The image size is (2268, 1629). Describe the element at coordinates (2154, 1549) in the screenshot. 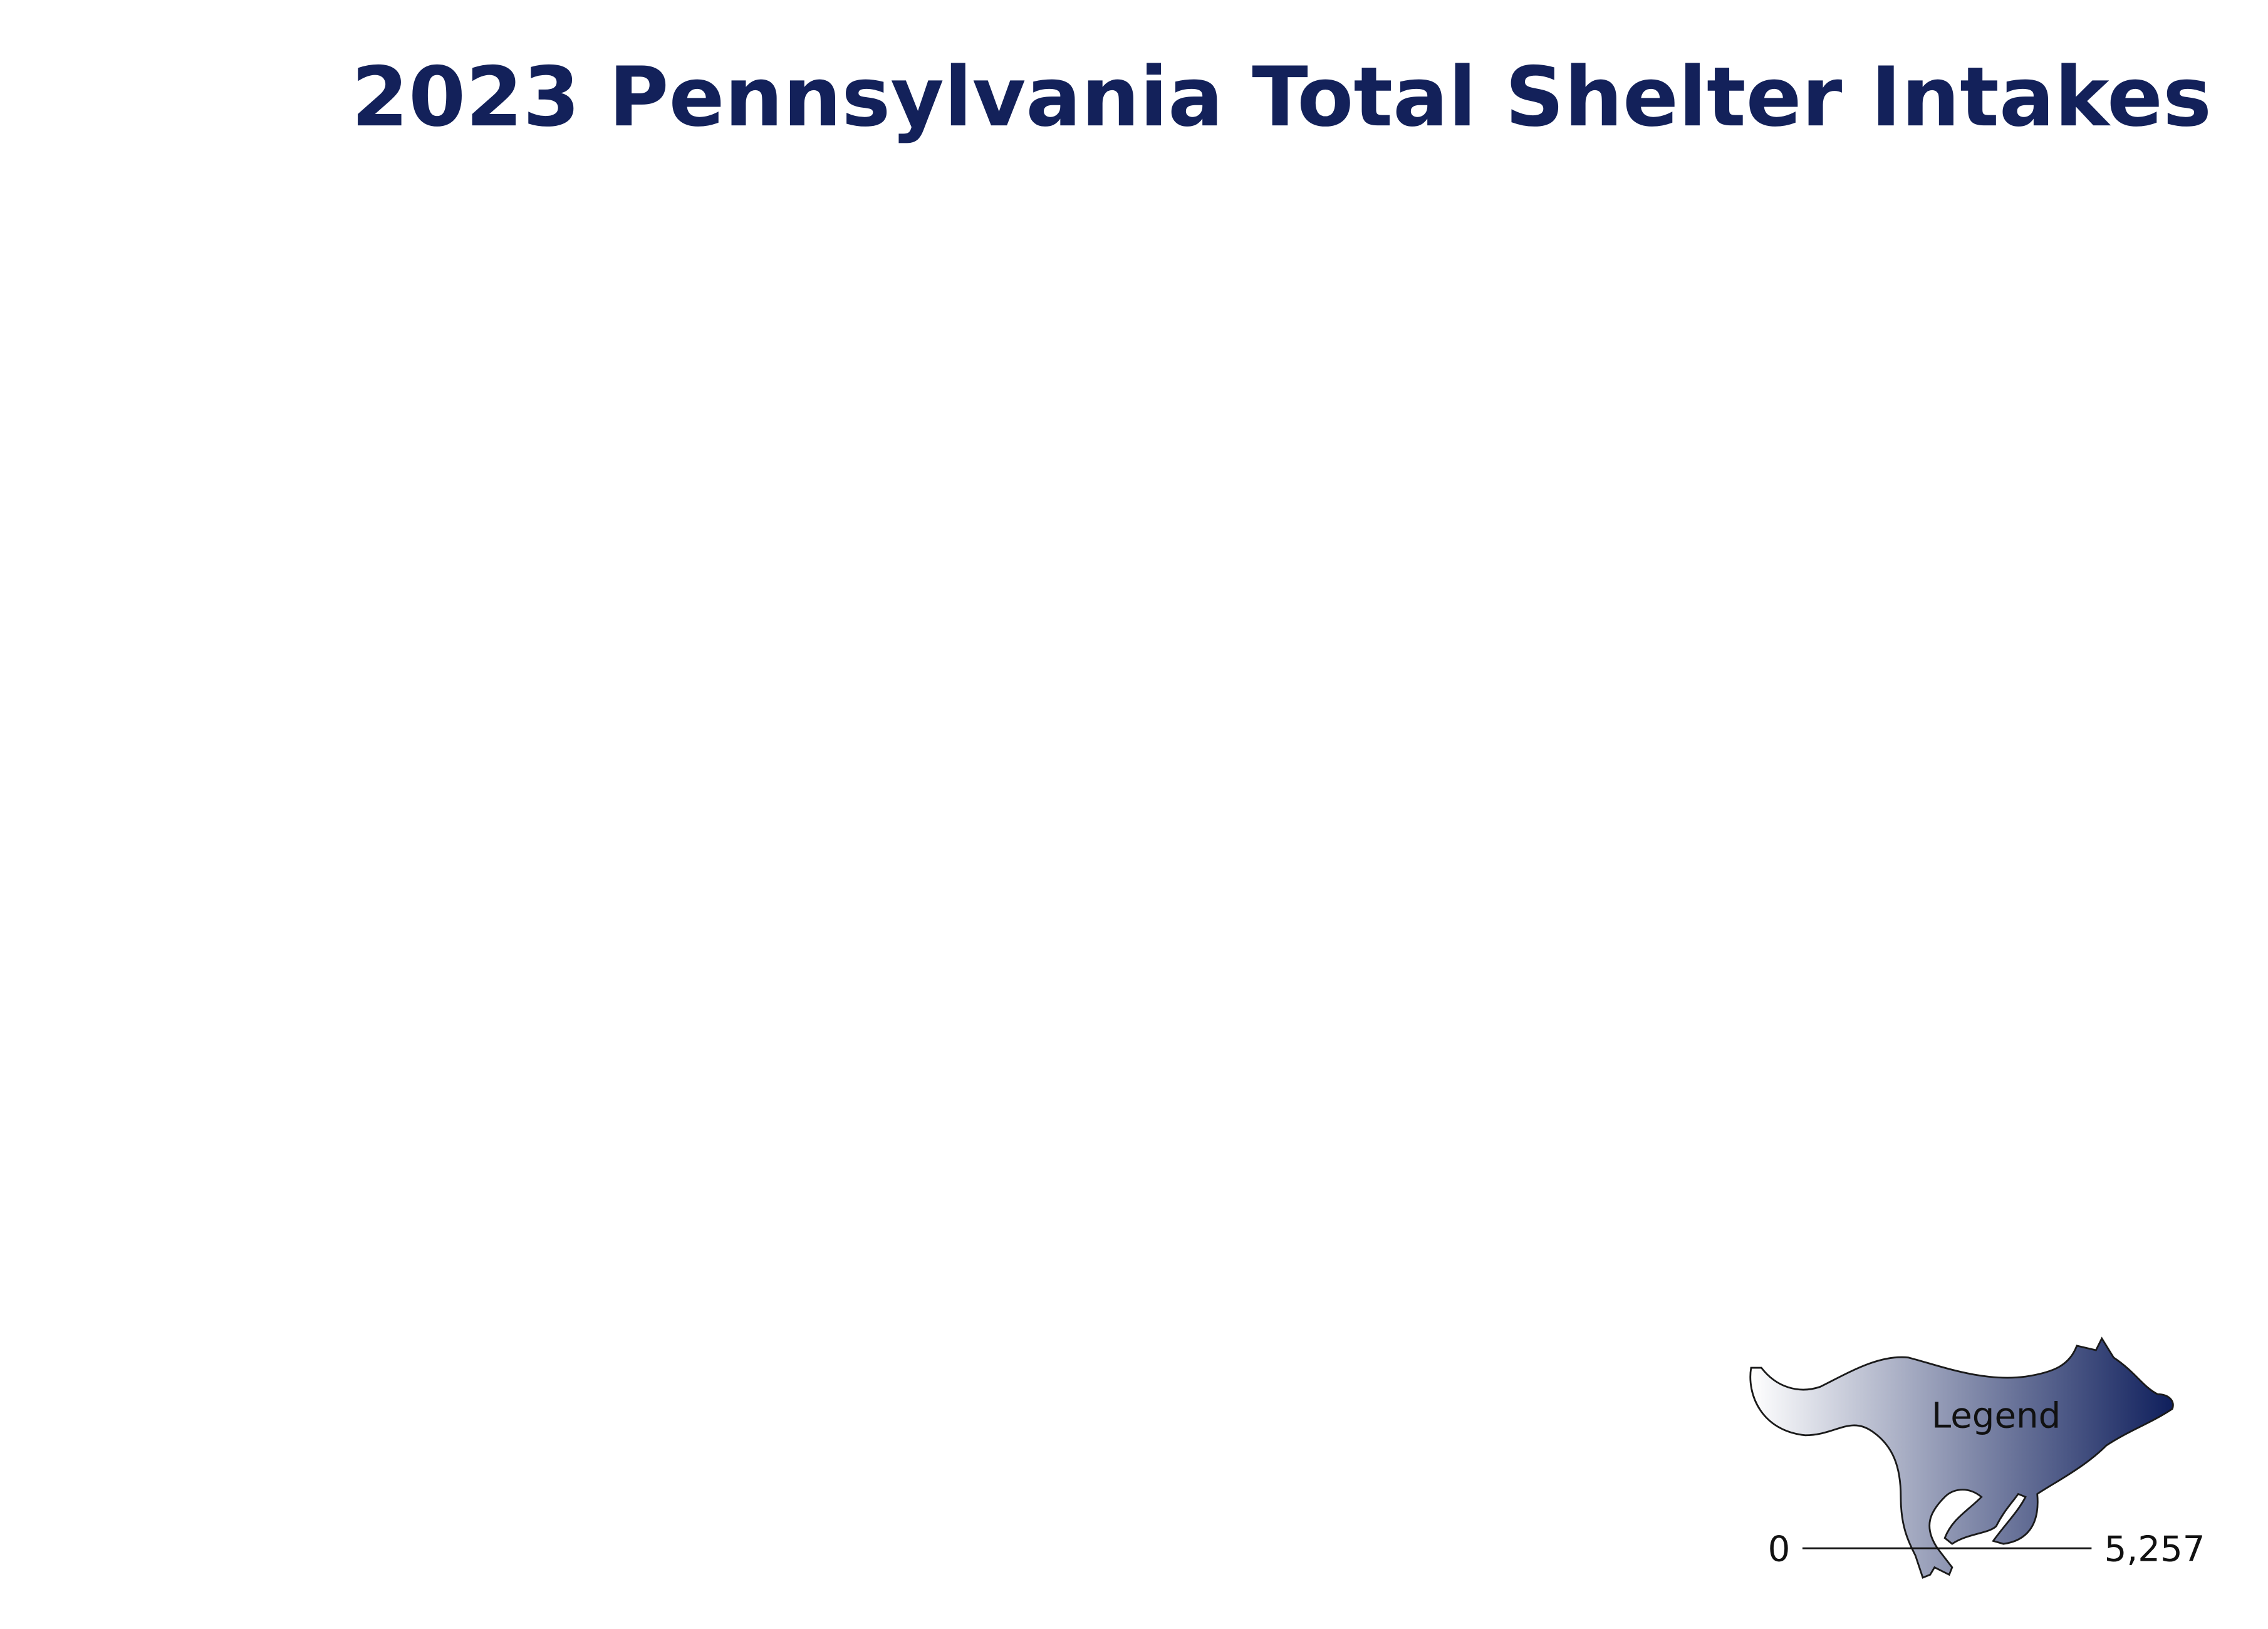

I see `legend-max-label: 5,257` at that location.